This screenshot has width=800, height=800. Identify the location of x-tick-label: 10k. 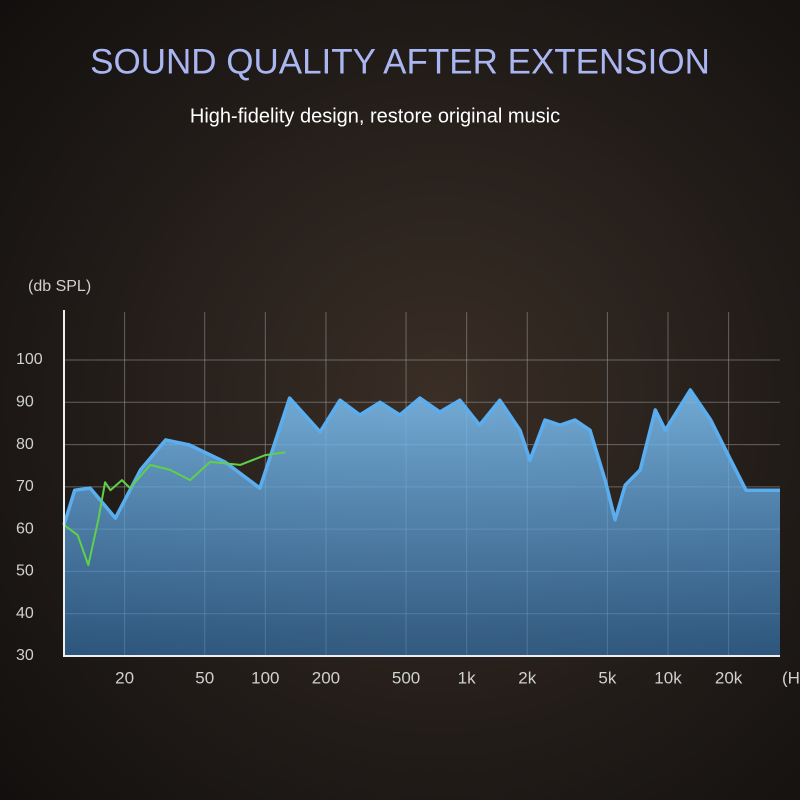
(668, 677).